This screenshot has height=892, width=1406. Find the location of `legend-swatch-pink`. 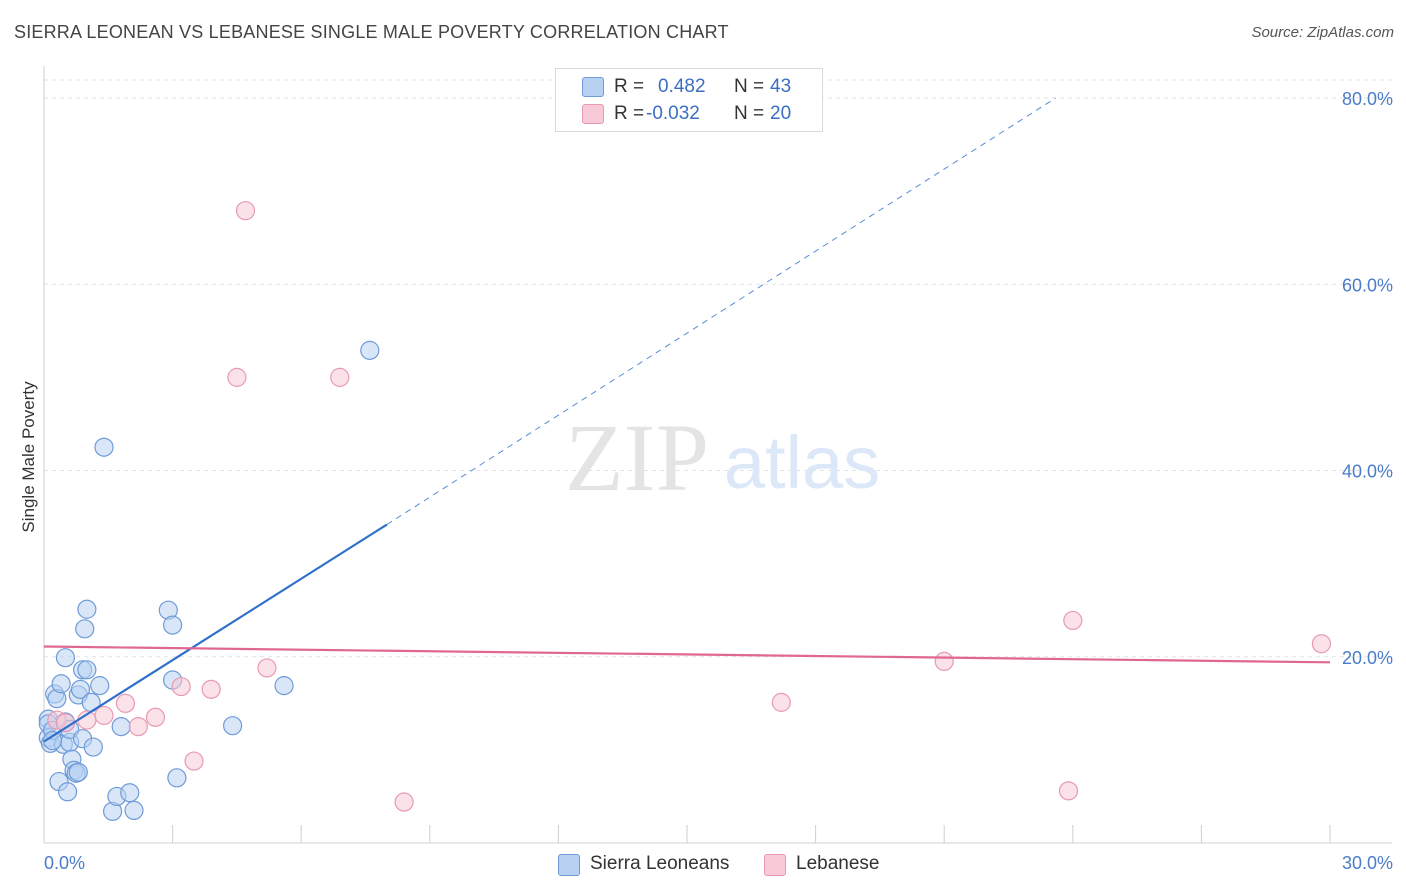

legend-swatch-pink is located at coordinates (593, 114).